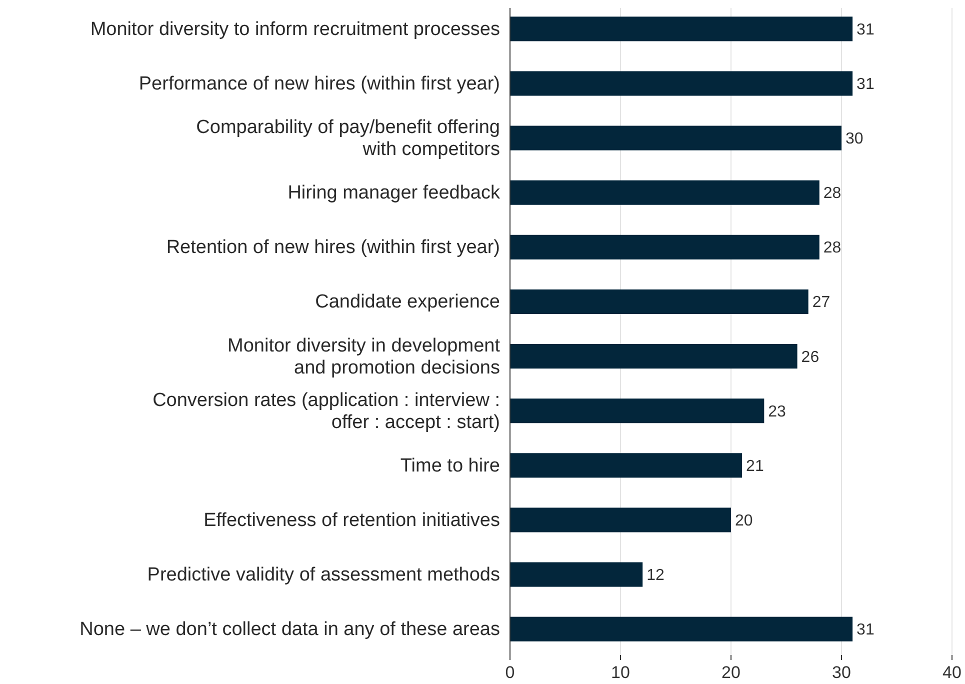 This screenshot has height=684, width=965. I want to click on y-tick-label: Hiring manager feedback, so click(394, 193).